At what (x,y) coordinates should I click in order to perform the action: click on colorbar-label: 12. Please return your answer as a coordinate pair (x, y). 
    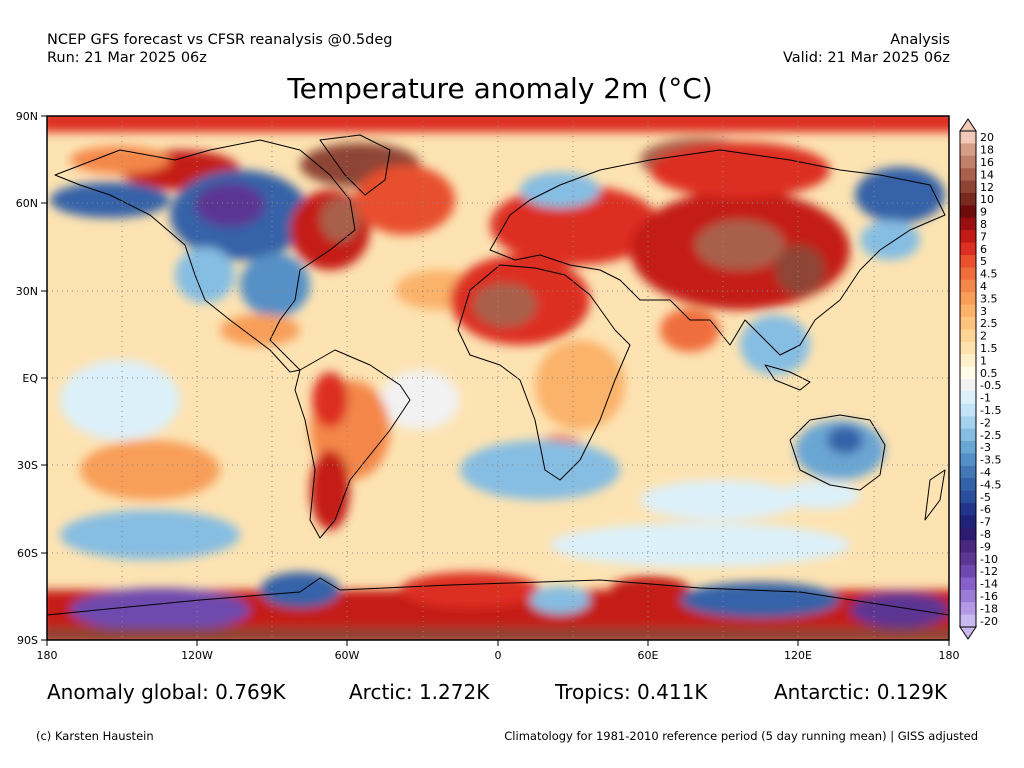
    Looking at the image, I should click on (987, 187).